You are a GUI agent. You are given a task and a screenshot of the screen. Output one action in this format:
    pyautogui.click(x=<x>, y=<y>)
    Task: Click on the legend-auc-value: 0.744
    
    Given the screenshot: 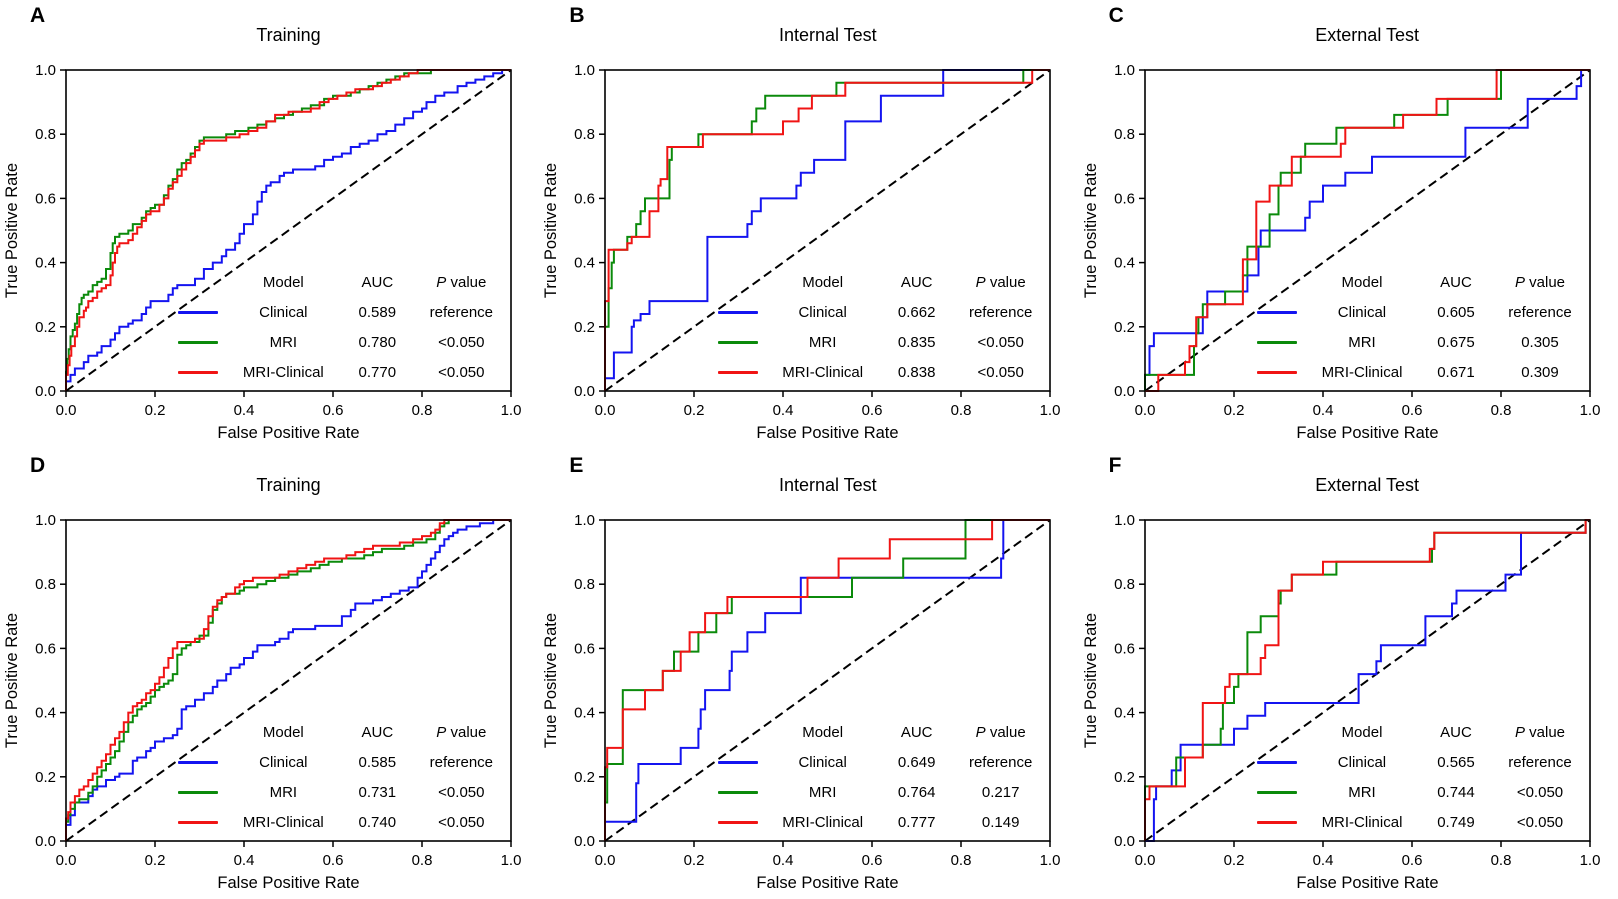 What is the action you would take?
    pyautogui.click(x=1456, y=792)
    